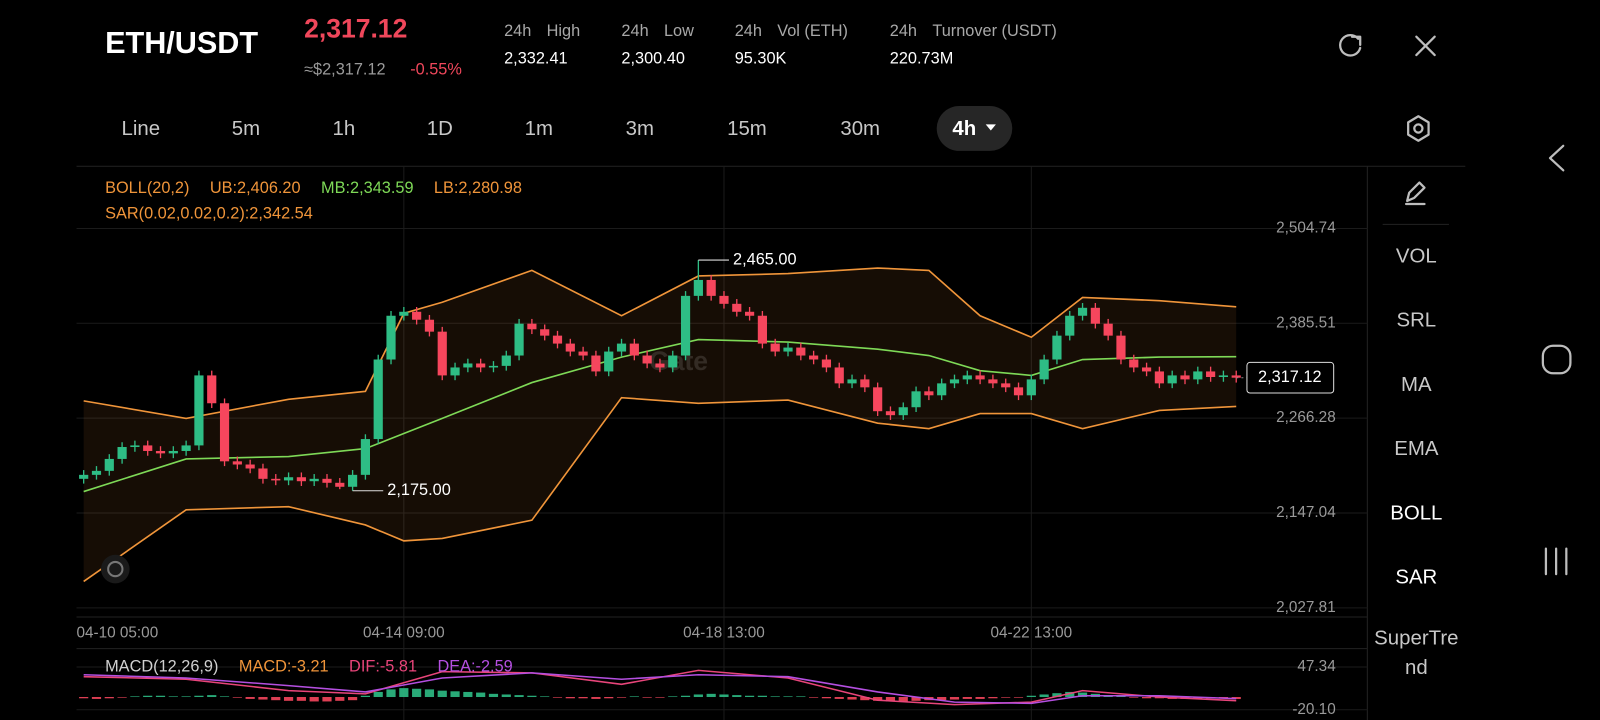 The width and height of the screenshot is (1600, 720). Describe the element at coordinates (1416, 467) in the screenshot. I see `indicator-list: VOL SRL MA EMA BOLL SAR SuperTrend` at that location.